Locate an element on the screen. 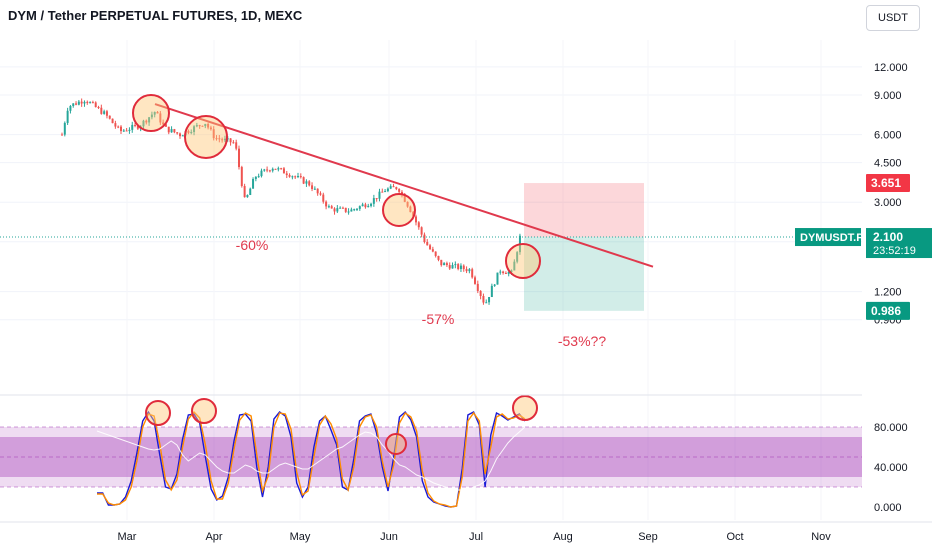 The width and height of the screenshot is (932, 555). stop-price-badge: 3.651 is located at coordinates (886, 183).